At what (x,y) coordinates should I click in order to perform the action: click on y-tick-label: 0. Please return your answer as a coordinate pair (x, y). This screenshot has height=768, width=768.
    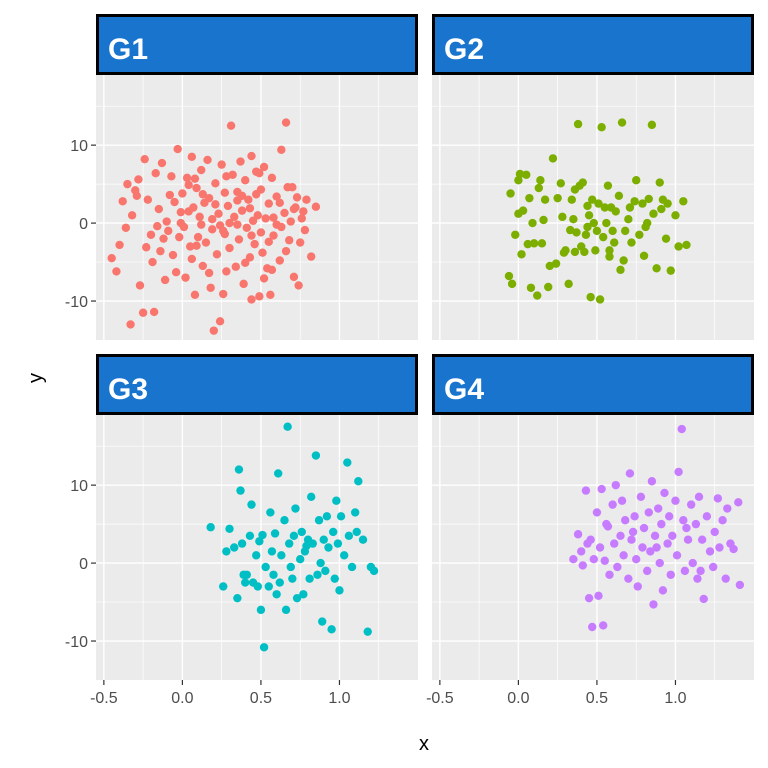
    Looking at the image, I should click on (83, 224).